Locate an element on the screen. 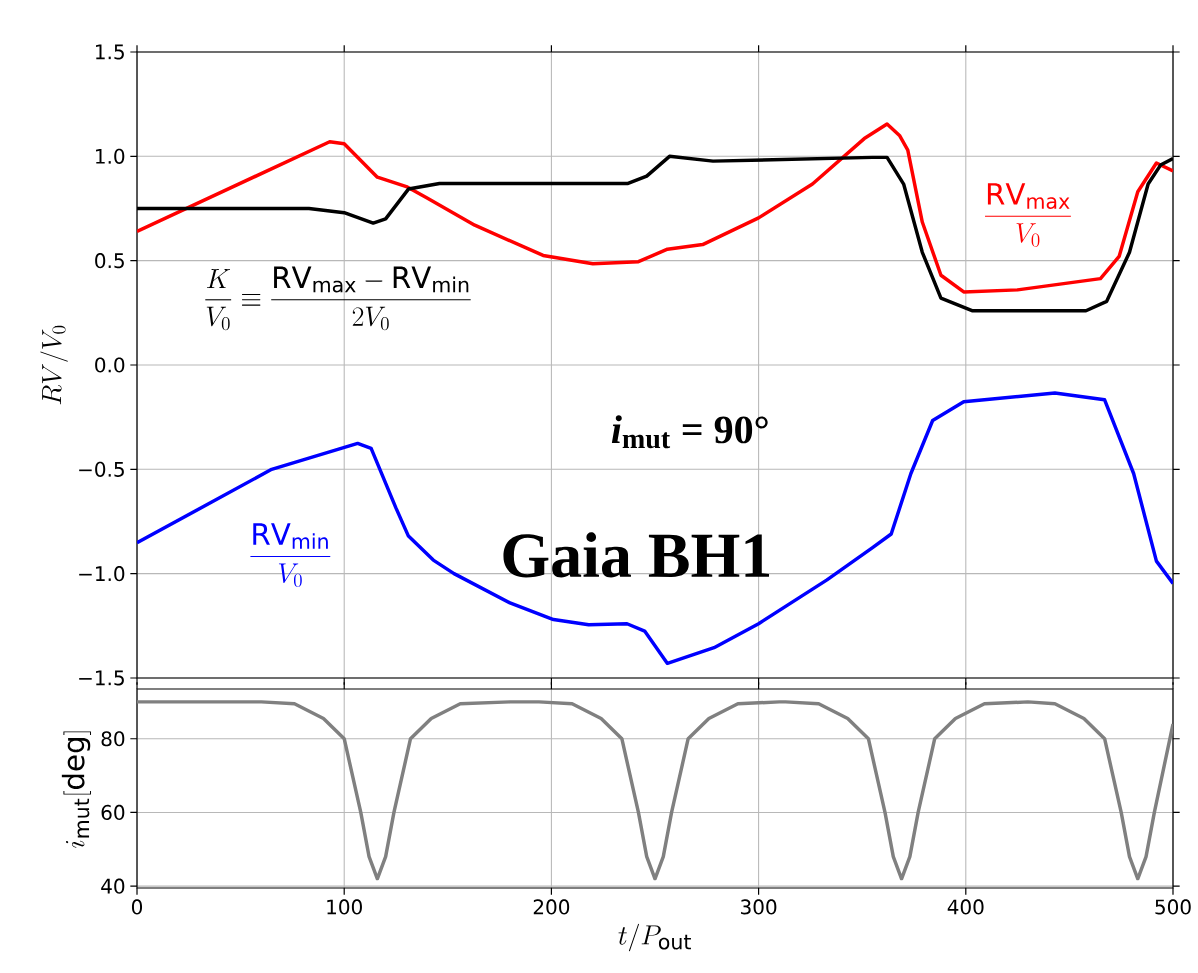 Image resolution: width=1198 pixels, height=973 pixels. y-tick-label: 1.5 is located at coordinates (110, 52).